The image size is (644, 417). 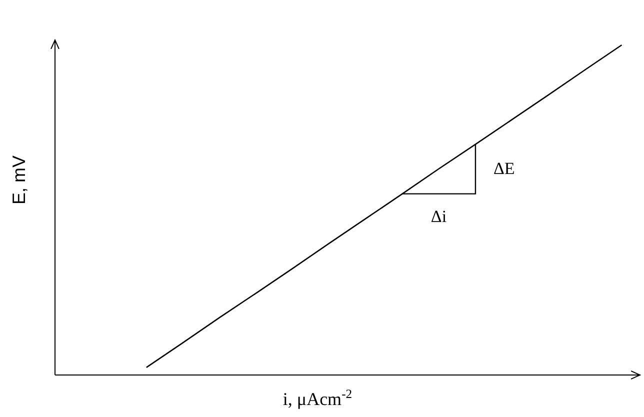 What do you see at coordinates (438, 216) in the screenshot?
I see `annotation: Δi` at bounding box center [438, 216].